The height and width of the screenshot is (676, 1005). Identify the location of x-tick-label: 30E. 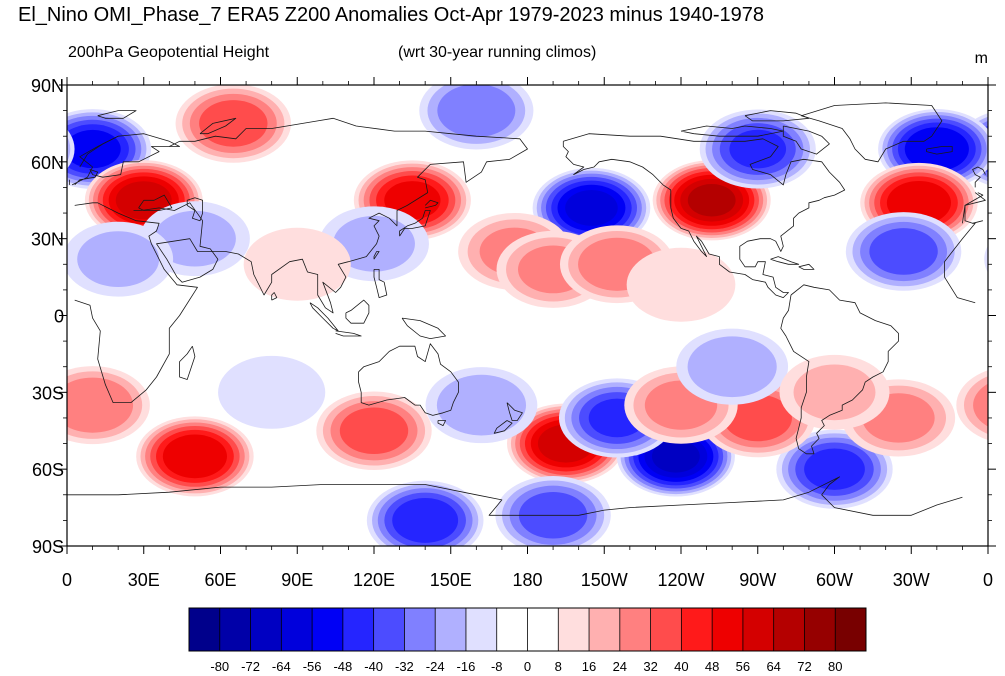
(144, 580).